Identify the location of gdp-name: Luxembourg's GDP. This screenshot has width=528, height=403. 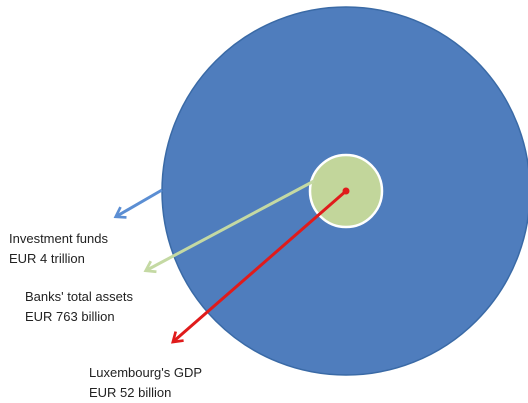
(146, 372).